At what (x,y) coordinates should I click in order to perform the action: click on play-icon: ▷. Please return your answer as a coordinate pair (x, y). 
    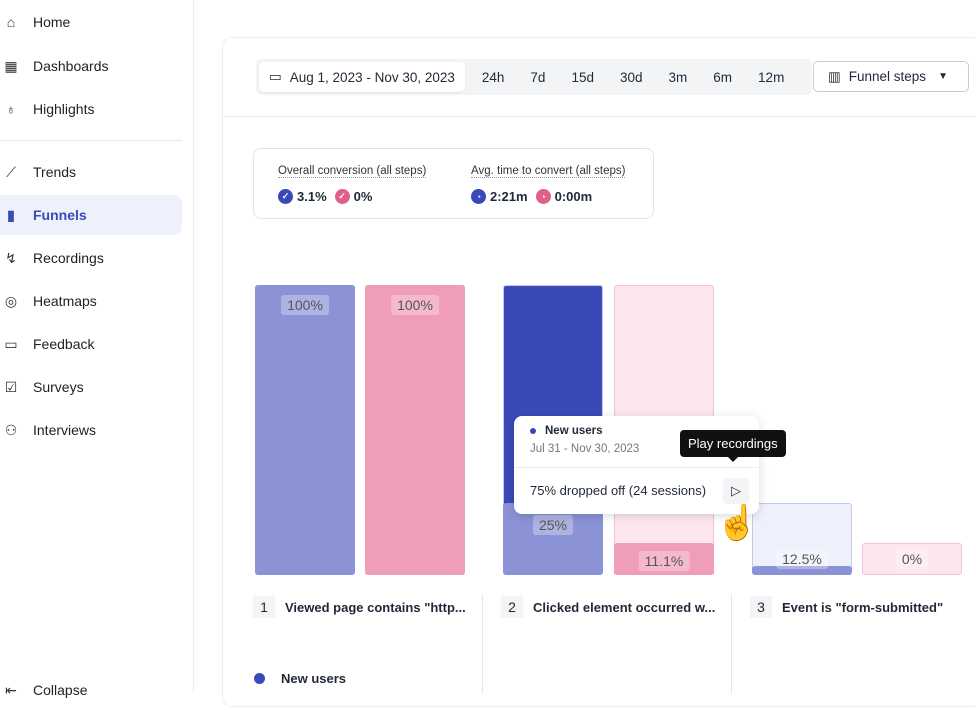
    Looking at the image, I should click on (736, 490).